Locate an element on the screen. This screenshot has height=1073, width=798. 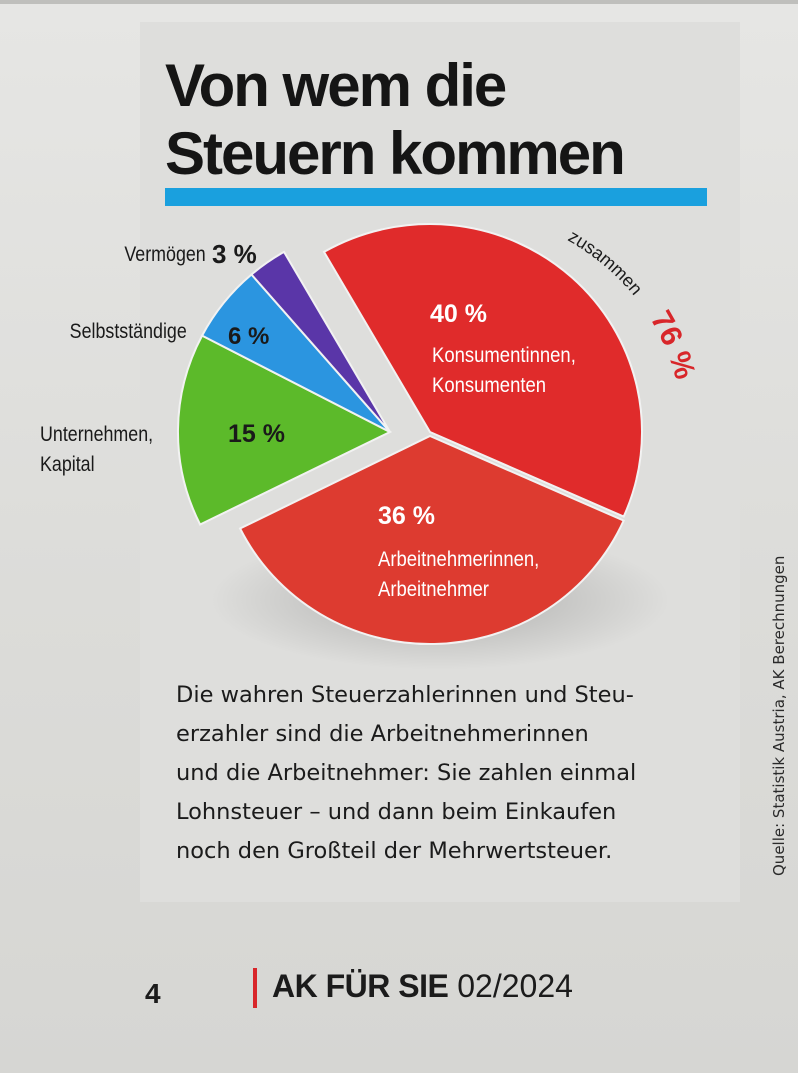
value-unternehmen: 15 % is located at coordinates (256, 434).